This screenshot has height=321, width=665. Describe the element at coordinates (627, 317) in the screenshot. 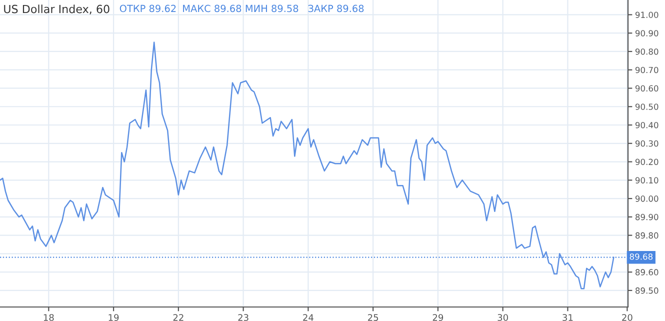

I see `x-tick-label: 20` at that location.